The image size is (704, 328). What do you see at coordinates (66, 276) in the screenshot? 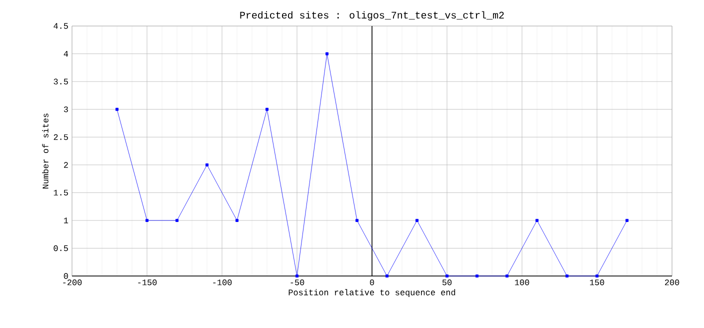
I see `y-tick-label: 0` at bounding box center [66, 276].